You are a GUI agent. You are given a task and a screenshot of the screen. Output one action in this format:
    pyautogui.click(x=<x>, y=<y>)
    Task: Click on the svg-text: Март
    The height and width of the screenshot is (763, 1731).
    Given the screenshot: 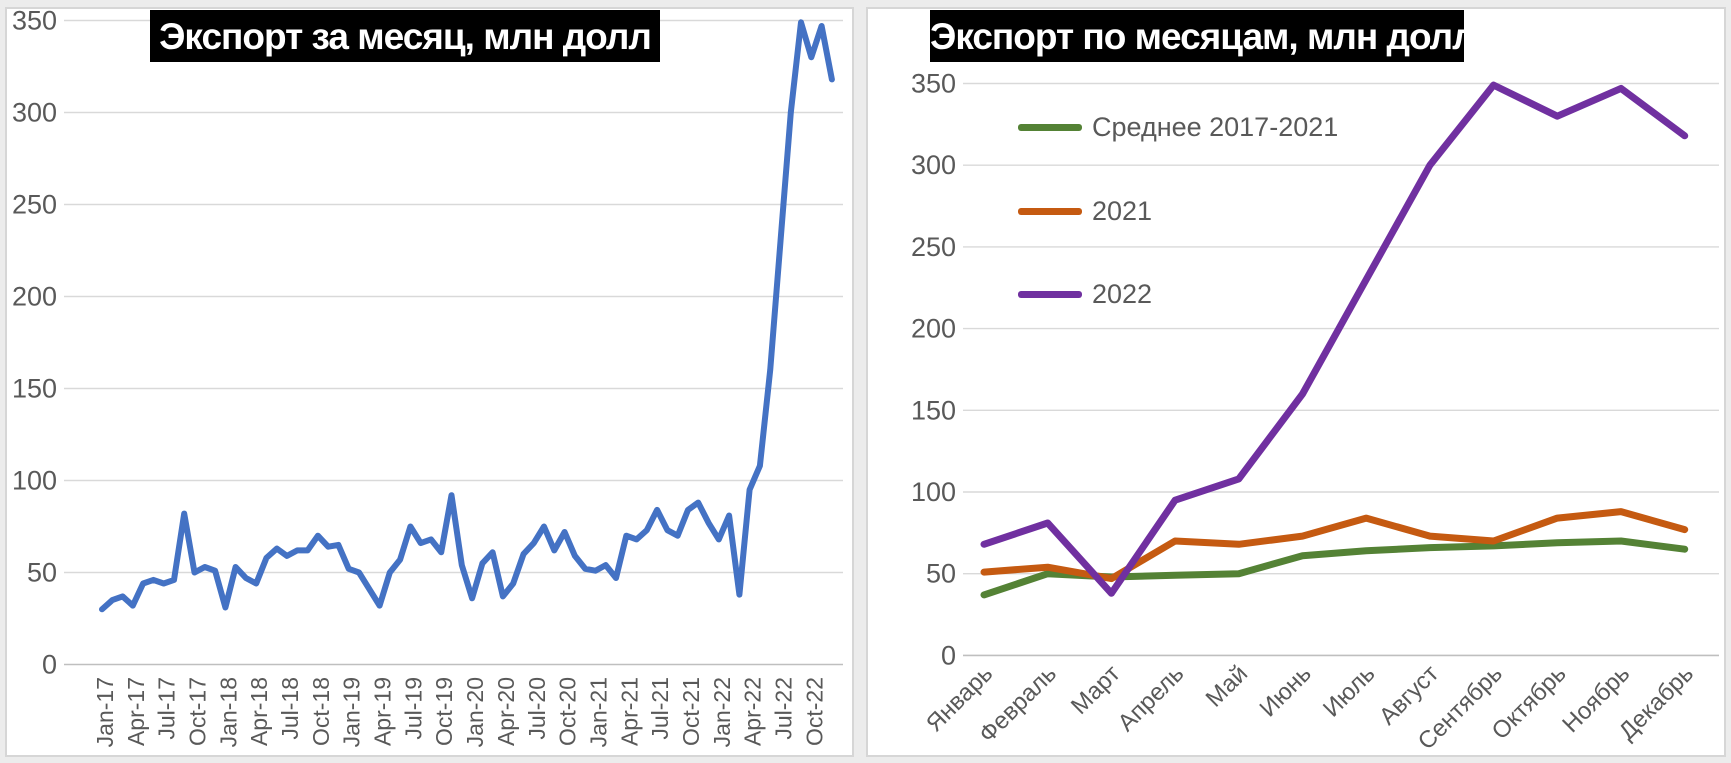 What is the action you would take?
    pyautogui.click(x=1096, y=690)
    